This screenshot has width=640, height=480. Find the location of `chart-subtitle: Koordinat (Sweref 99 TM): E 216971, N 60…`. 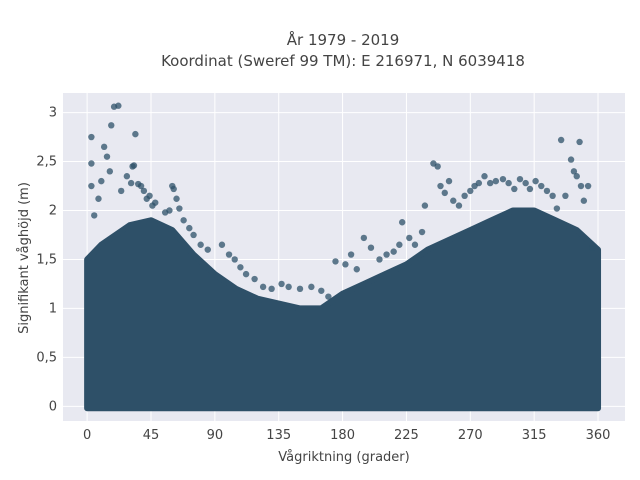

chart-subtitle: Koordinat (Sweref 99 TM): E 216971, N 60… is located at coordinates (343, 61).